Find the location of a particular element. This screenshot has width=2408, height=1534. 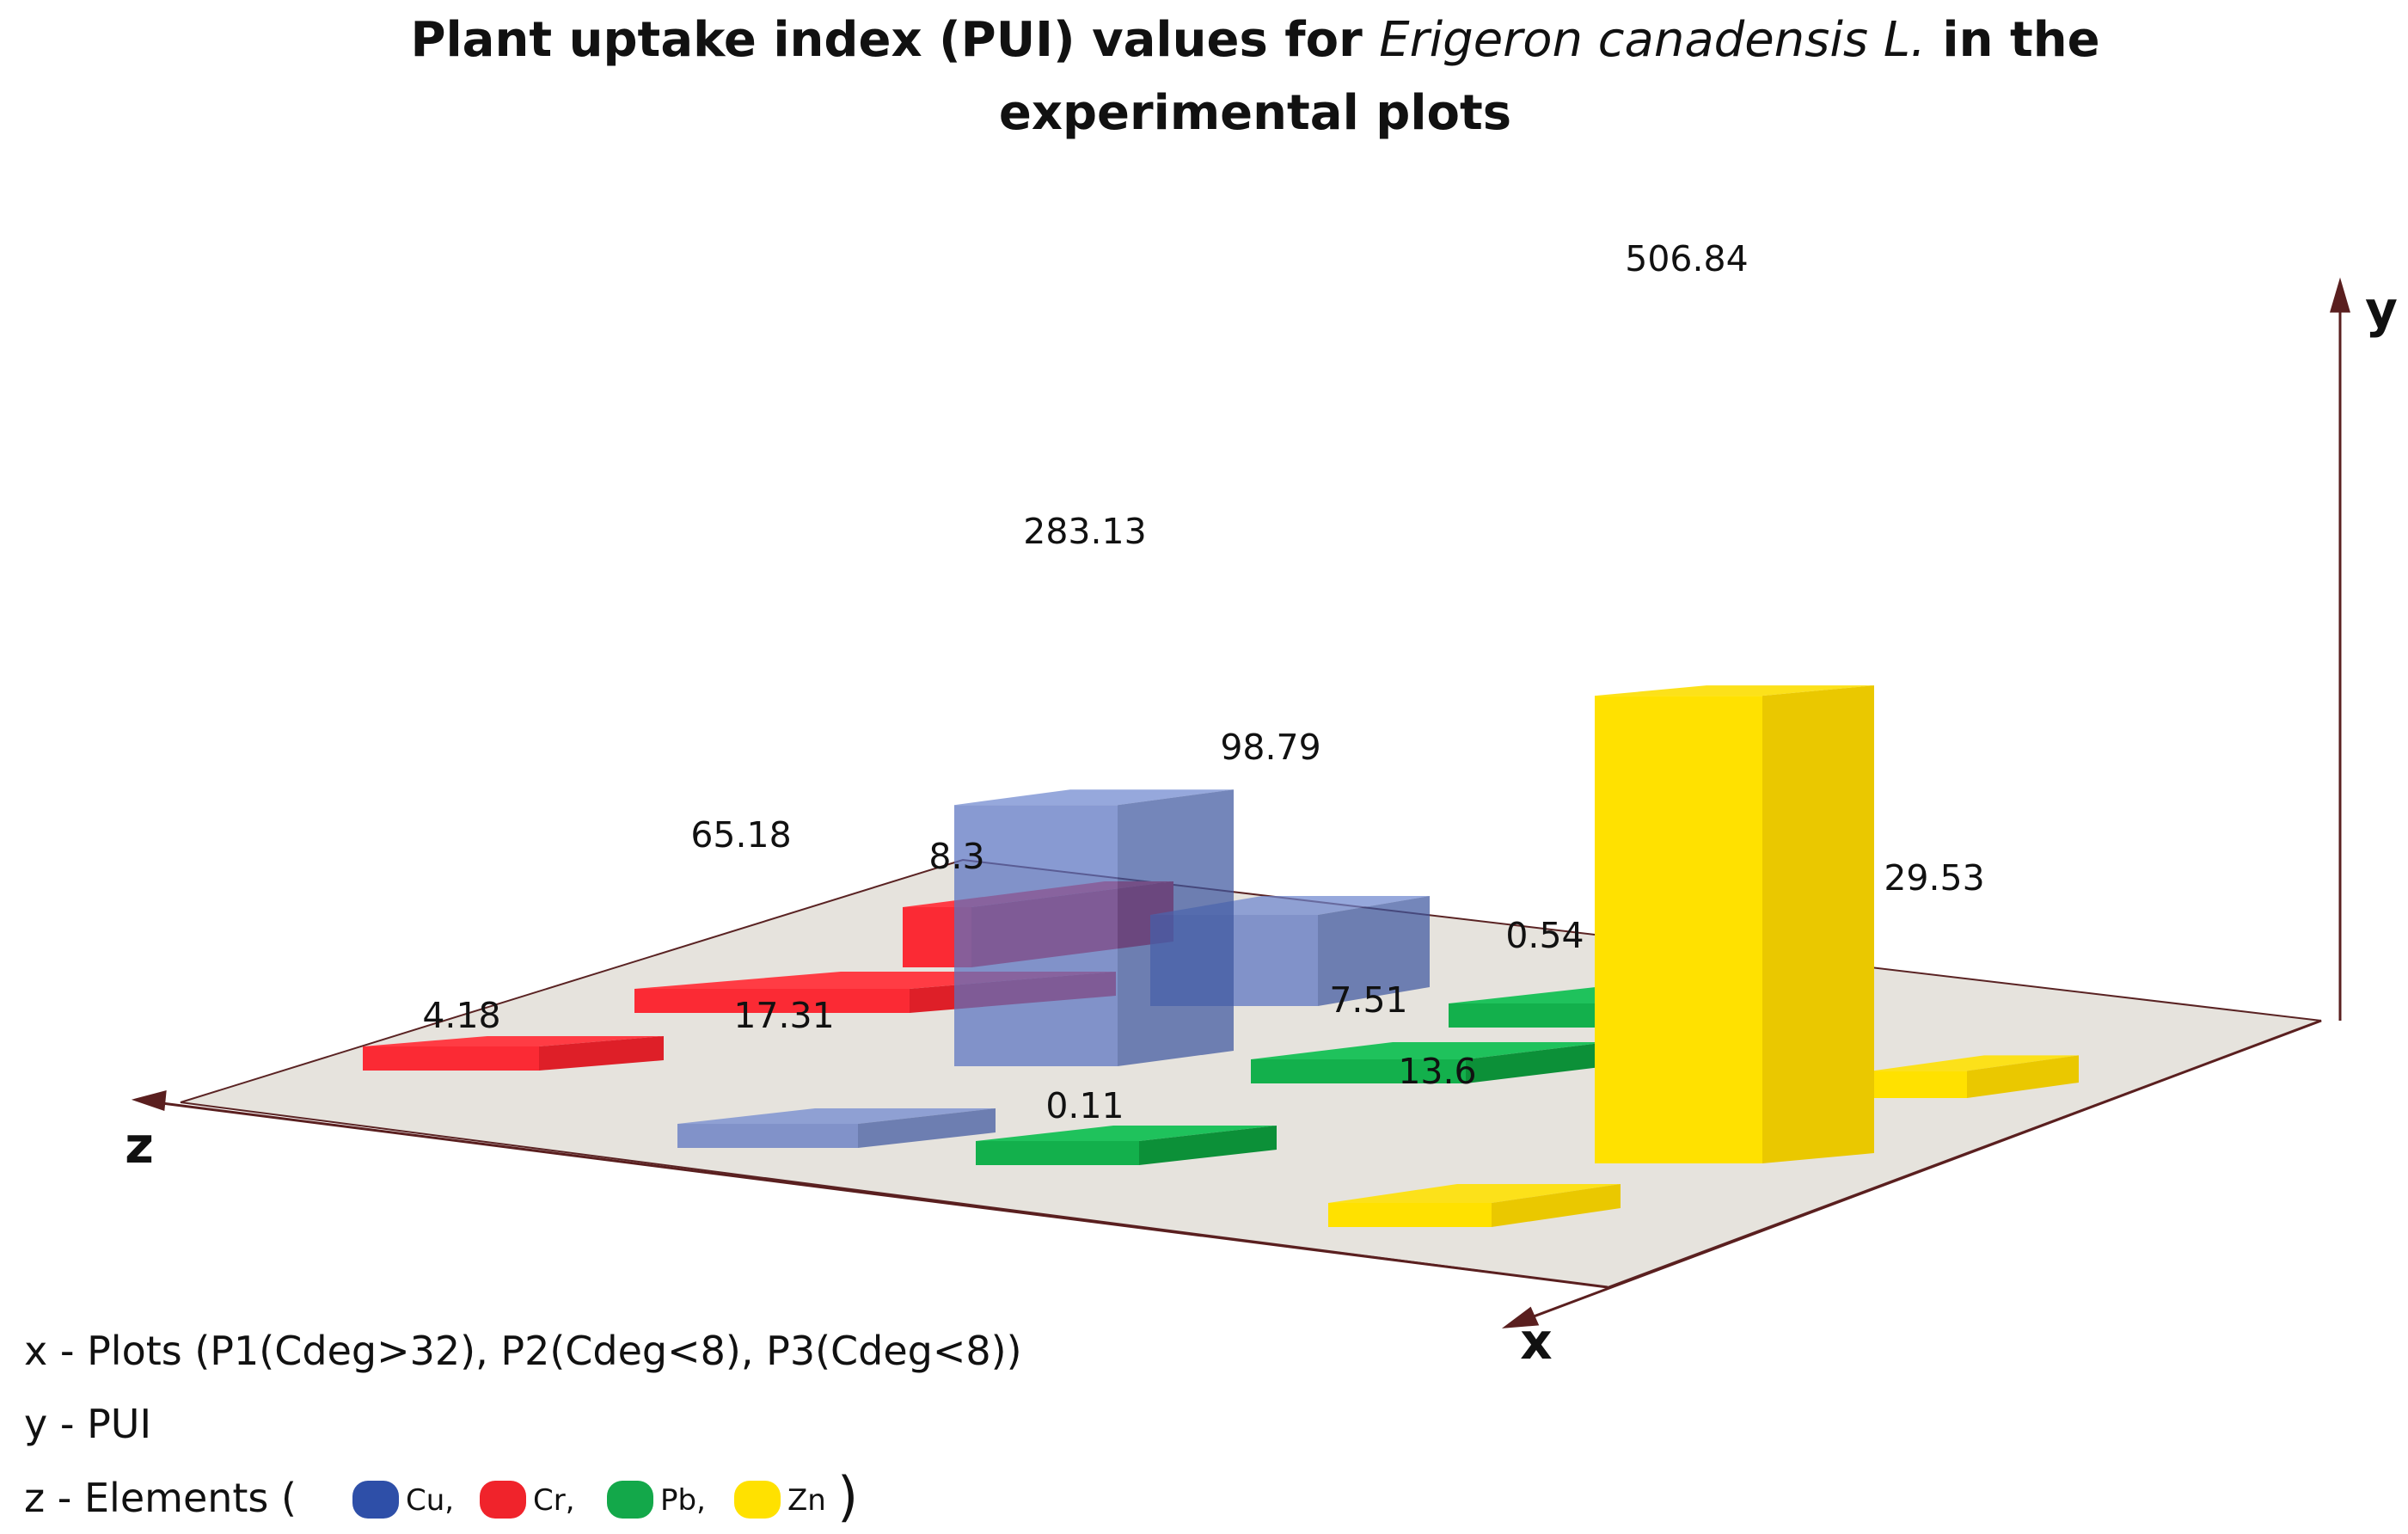

bar-zn-p1-front is located at coordinates (1410, 1215).